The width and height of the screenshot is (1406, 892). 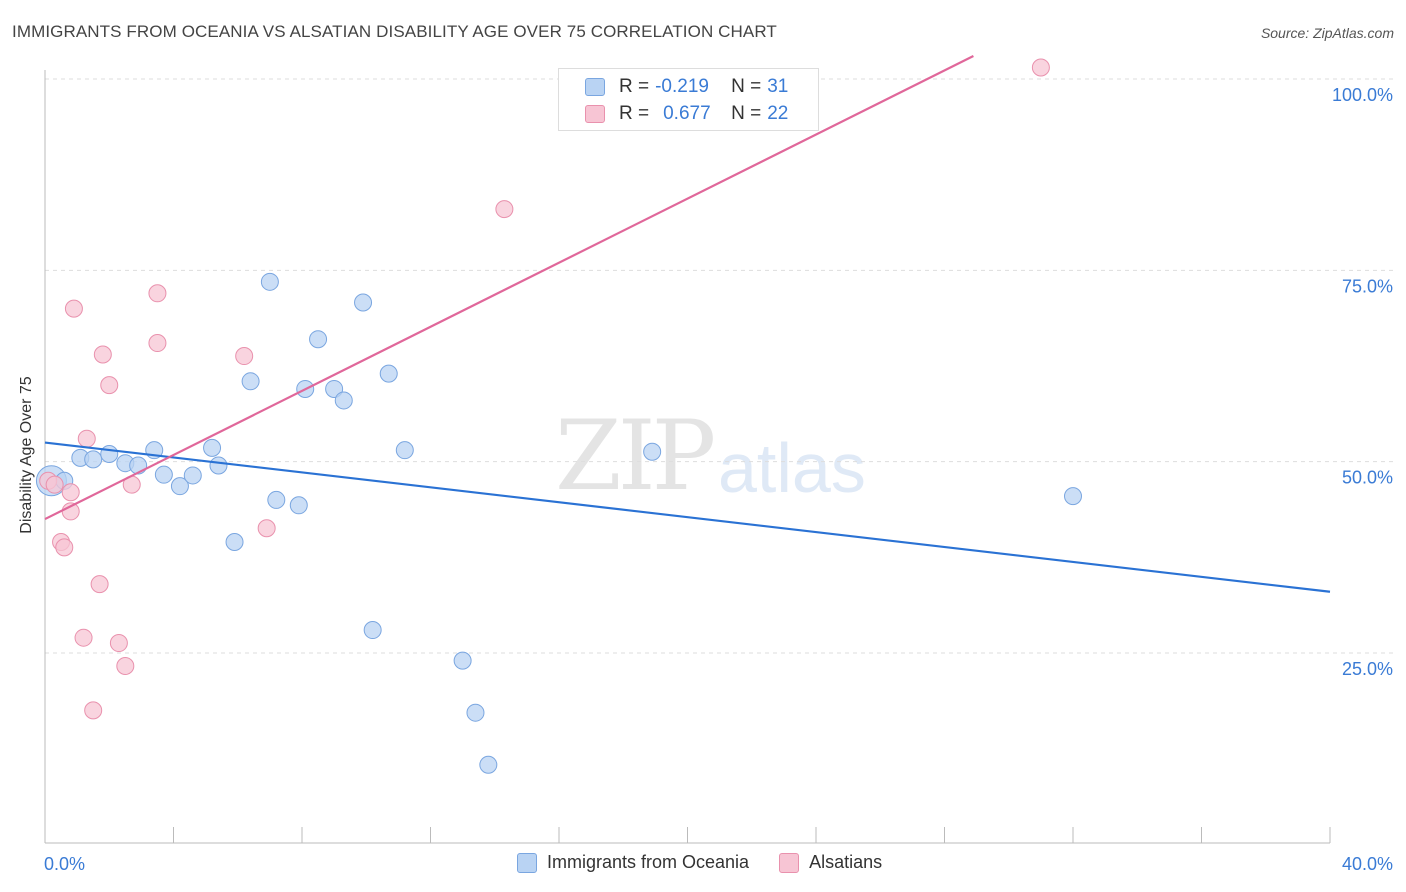 I want to click on legend-item-oceania: Immigrants from Oceania, so click(x=633, y=862).